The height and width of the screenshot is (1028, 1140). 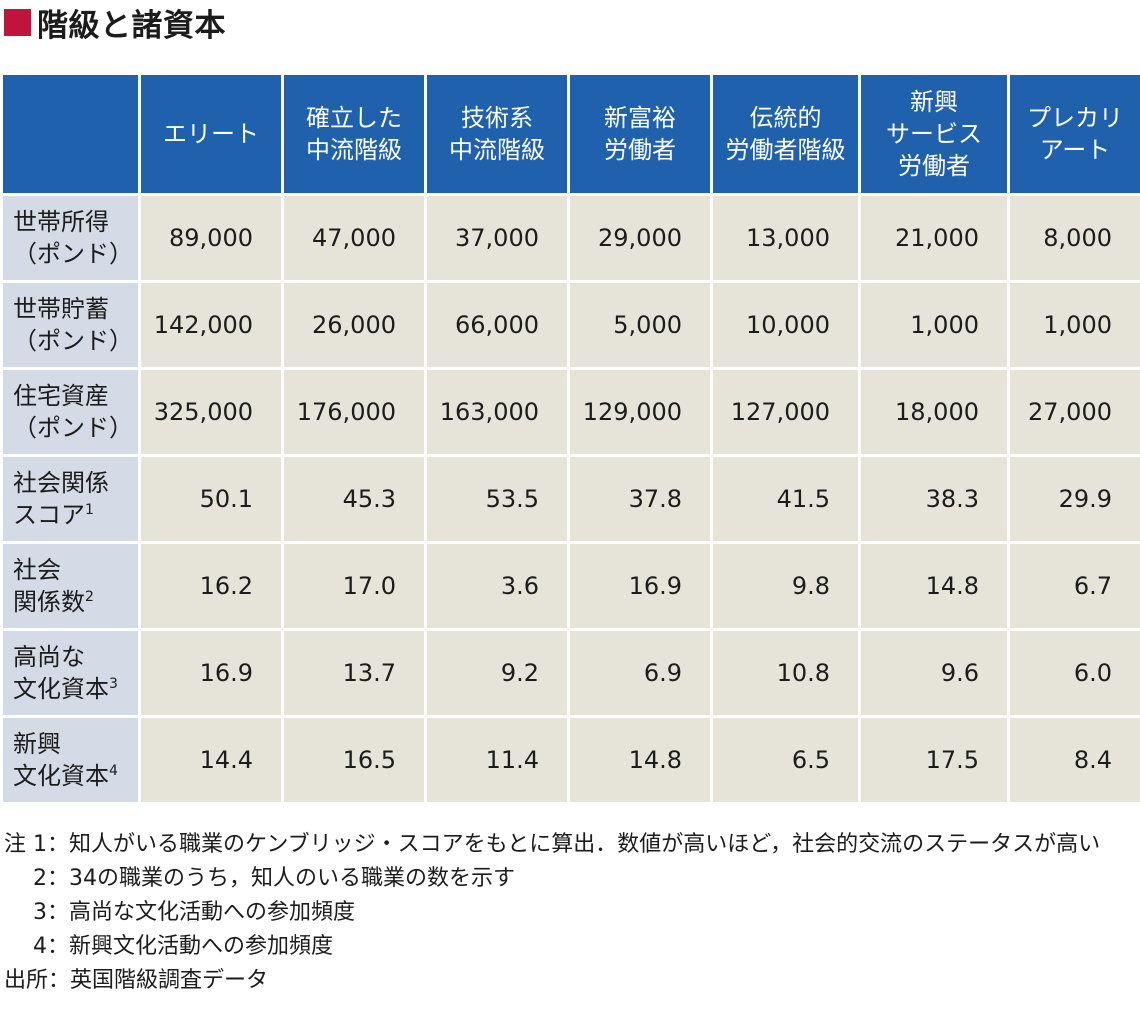 I want to click on row-label: 世帯貯蓄 （ポンド）, so click(x=70, y=325).